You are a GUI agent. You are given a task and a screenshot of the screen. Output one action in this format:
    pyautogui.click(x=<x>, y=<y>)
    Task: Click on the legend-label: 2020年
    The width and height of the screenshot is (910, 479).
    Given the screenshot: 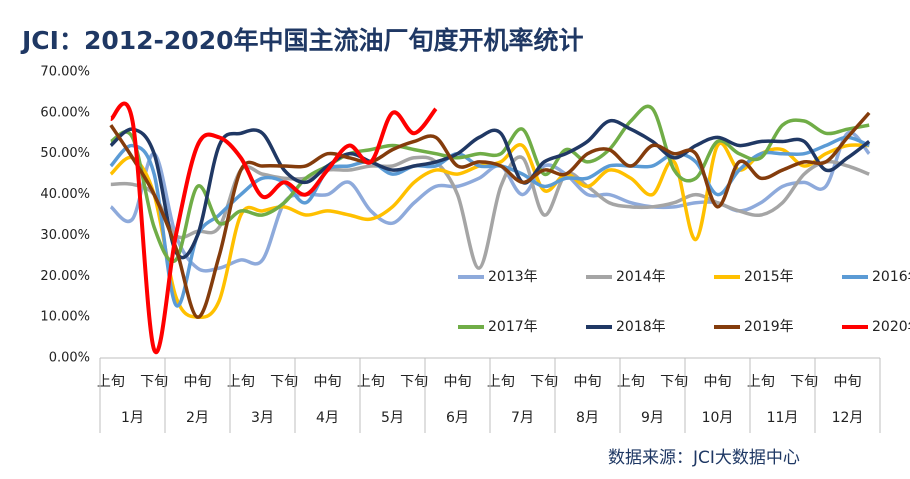 What is the action you would take?
    pyautogui.click(x=891, y=327)
    